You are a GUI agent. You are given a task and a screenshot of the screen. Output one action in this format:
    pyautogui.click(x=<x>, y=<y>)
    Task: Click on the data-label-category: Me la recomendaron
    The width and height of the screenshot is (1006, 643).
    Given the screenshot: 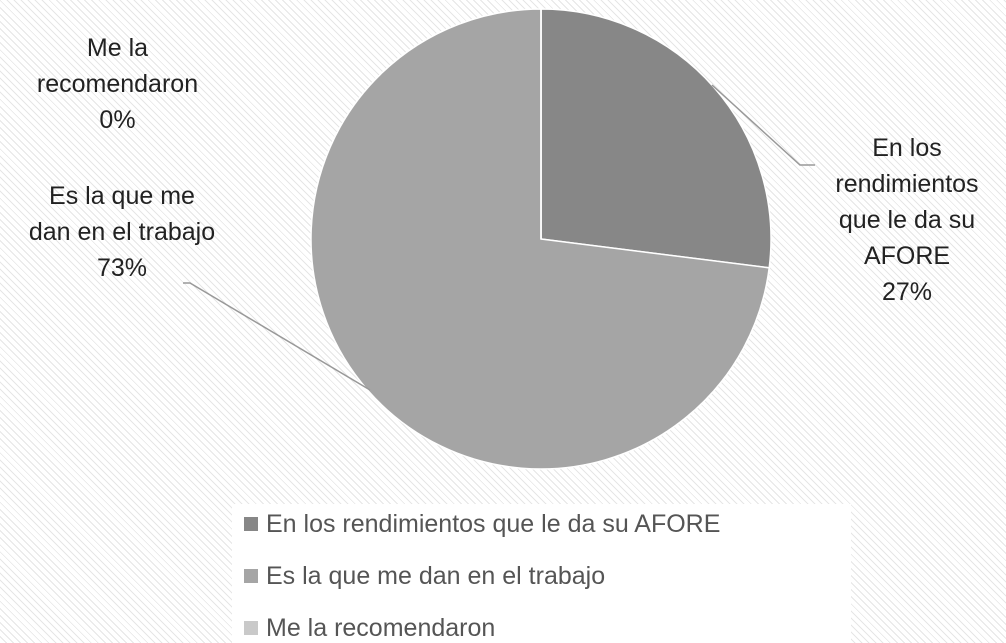 What is the action you would take?
    pyautogui.click(x=117, y=66)
    